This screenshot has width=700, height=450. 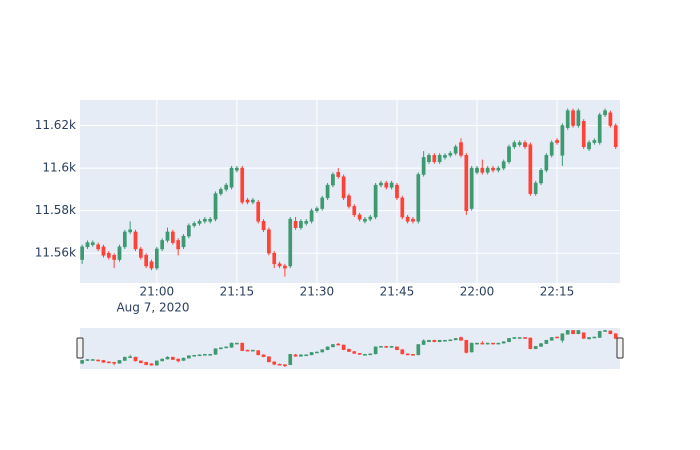 What do you see at coordinates (59, 168) in the screenshot?
I see `y-tick-label: 11.6k` at bounding box center [59, 168].